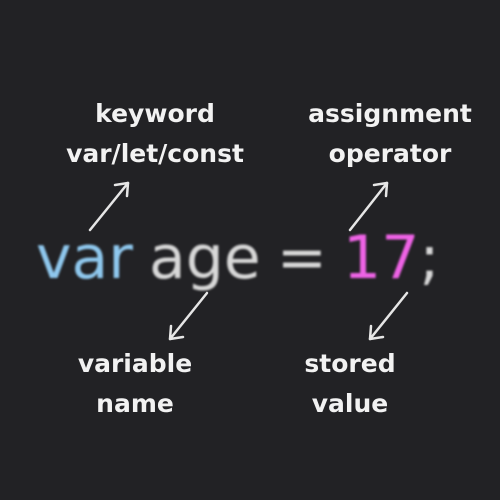  Describe the element at coordinates (350, 363) in the screenshot. I see `stored-label-line1: stored` at that location.